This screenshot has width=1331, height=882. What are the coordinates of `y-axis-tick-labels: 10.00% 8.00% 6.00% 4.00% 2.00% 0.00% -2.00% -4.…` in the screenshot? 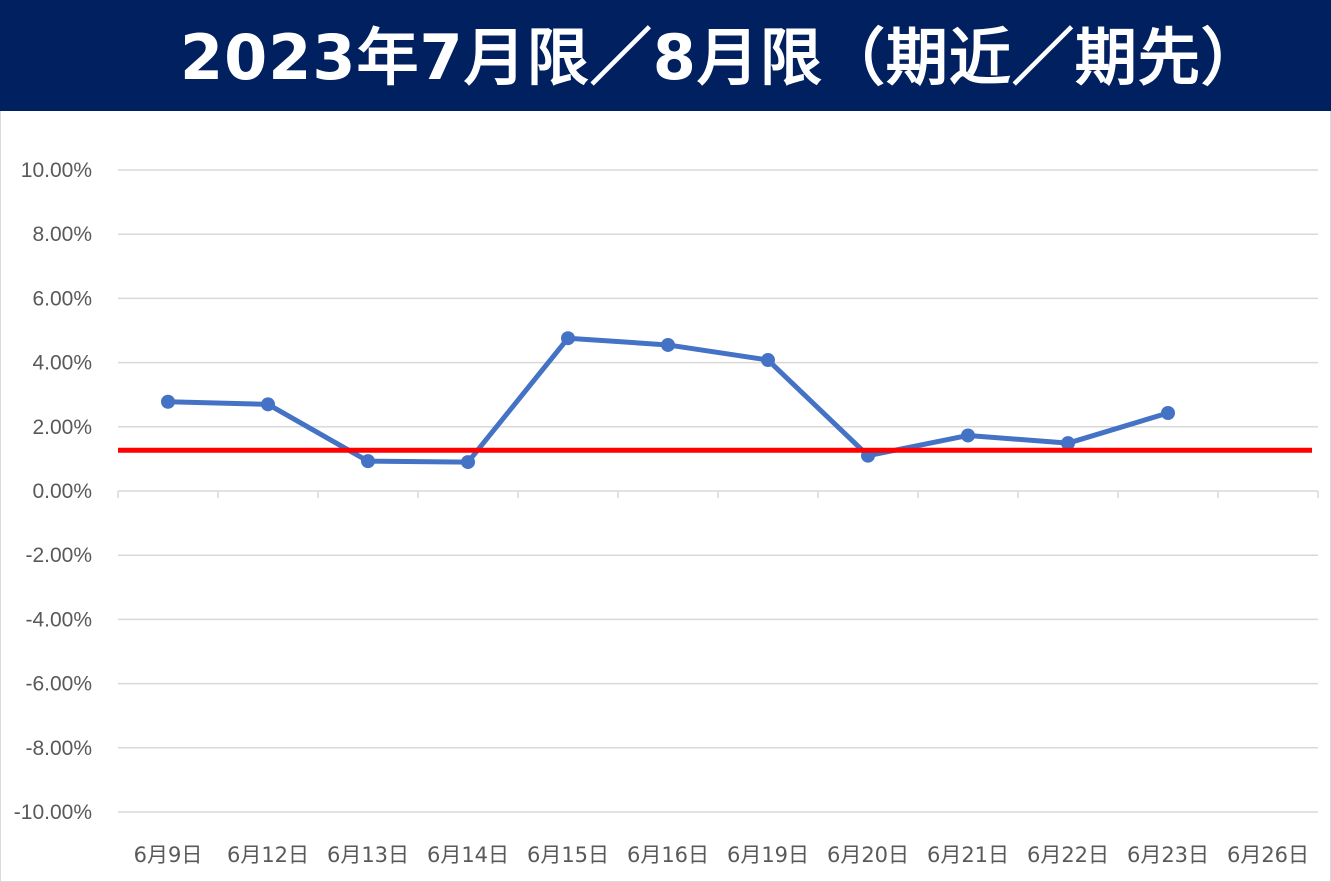 It's located at (53, 491).